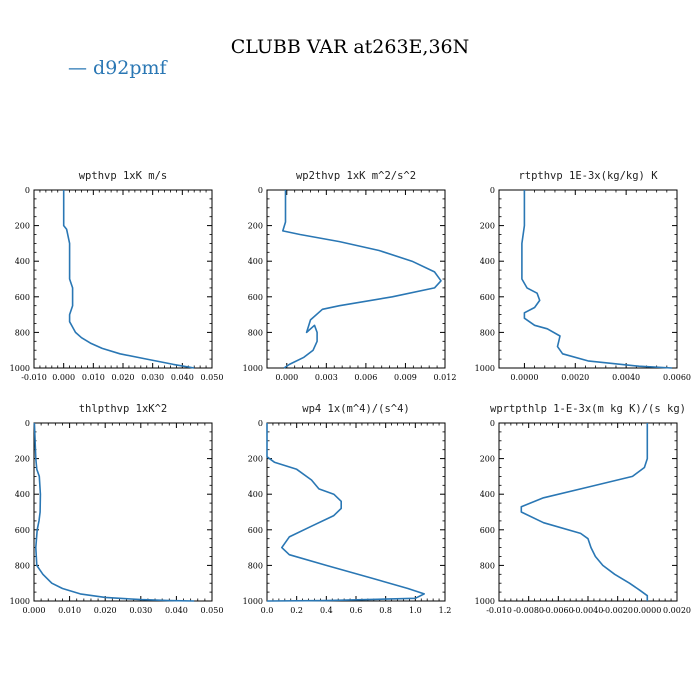  What do you see at coordinates (588, 409) in the screenshot?
I see `panel-title: wprtpthlp 1-E-3x(m kg K)/(s kg)` at bounding box center [588, 409].